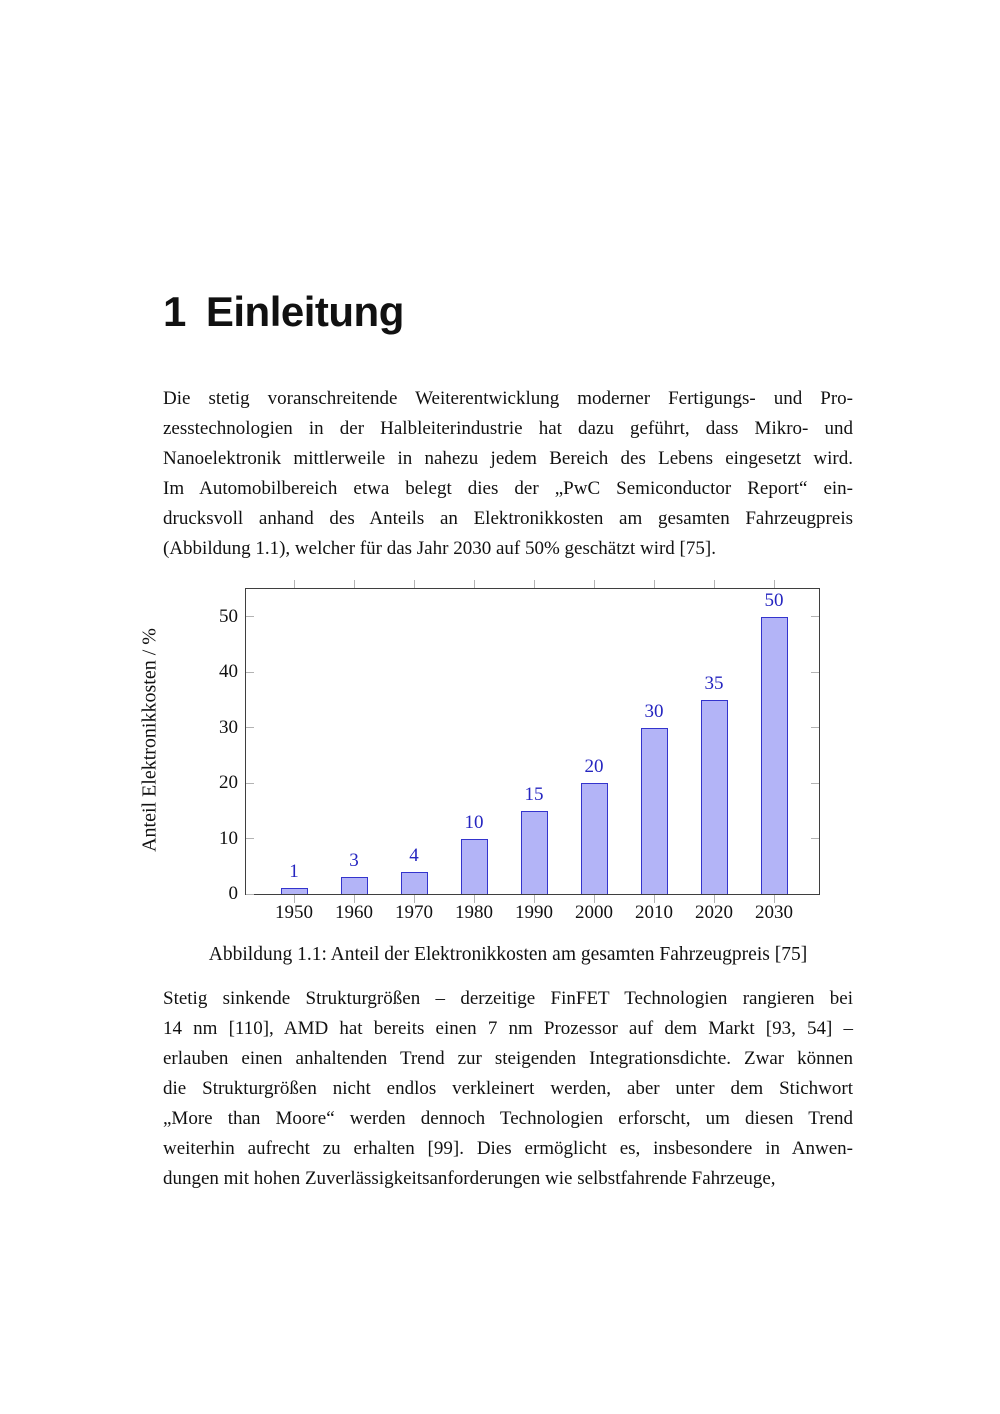  Describe the element at coordinates (714, 912) in the screenshot. I see `x-tick-label: 2020` at that location.